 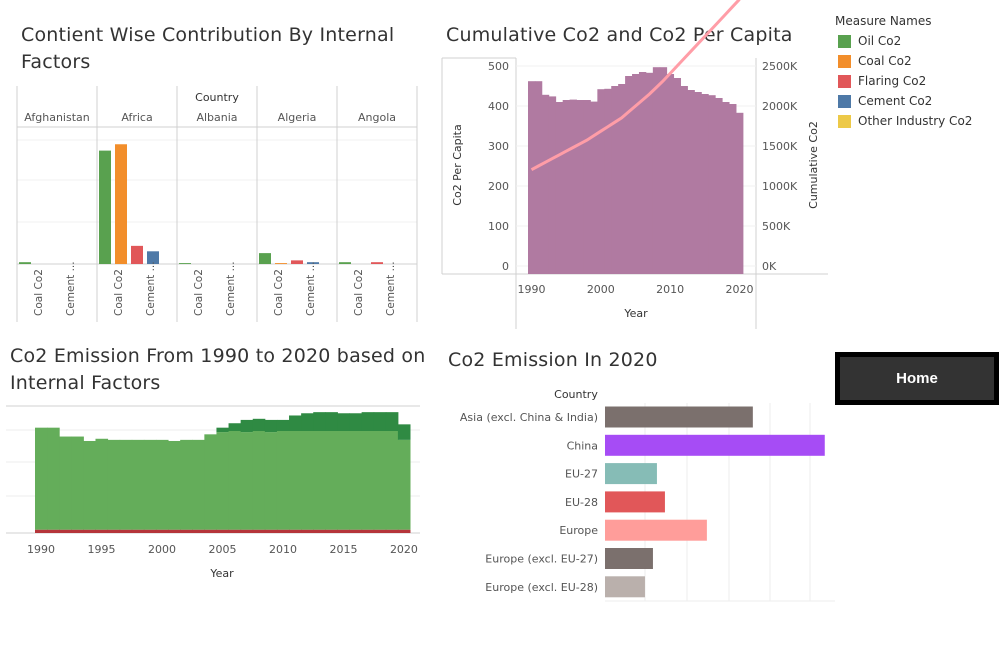 I want to click on left-tick-label: 200, so click(x=498, y=186).